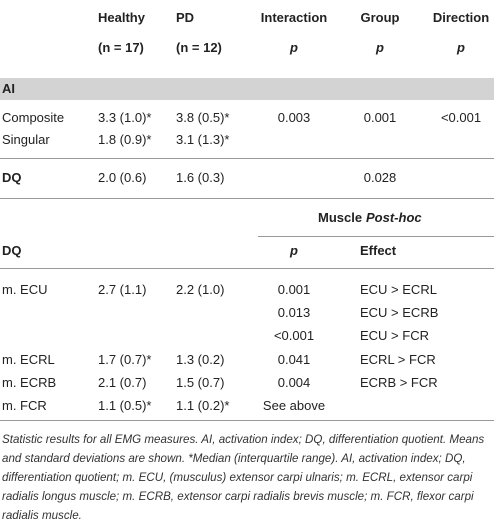 This screenshot has height=522, width=494. I want to click on cell: See above, so click(294, 405).